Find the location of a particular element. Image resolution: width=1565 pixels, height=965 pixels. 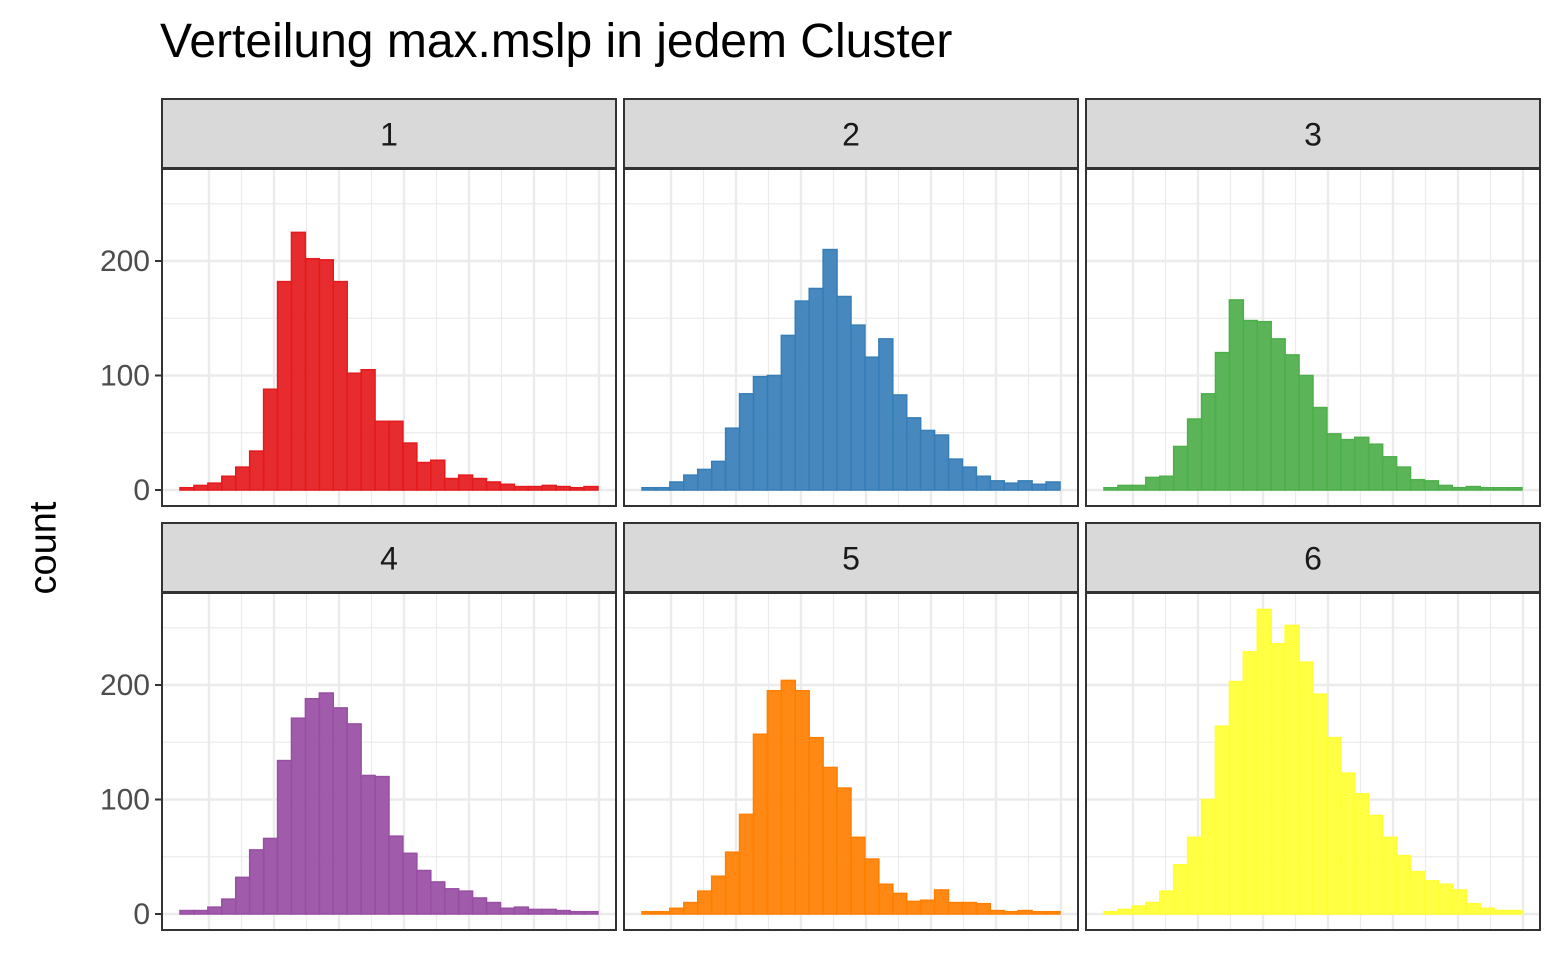

facet-label-1: 1 is located at coordinates (389, 135).